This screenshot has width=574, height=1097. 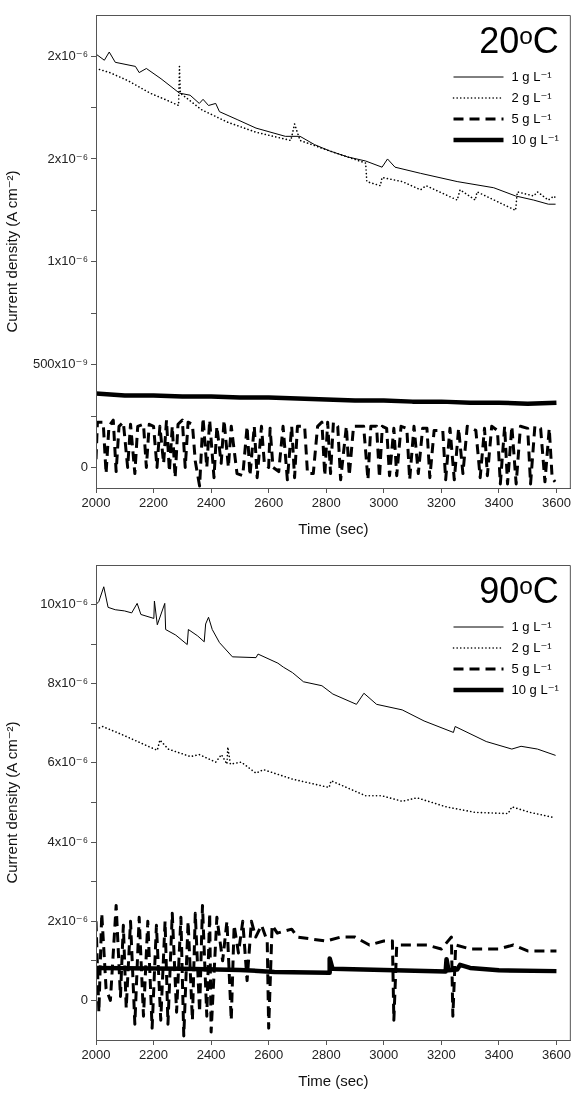 What do you see at coordinates (519, 590) in the screenshot?
I see `chart-title: 90ᵒC` at bounding box center [519, 590].